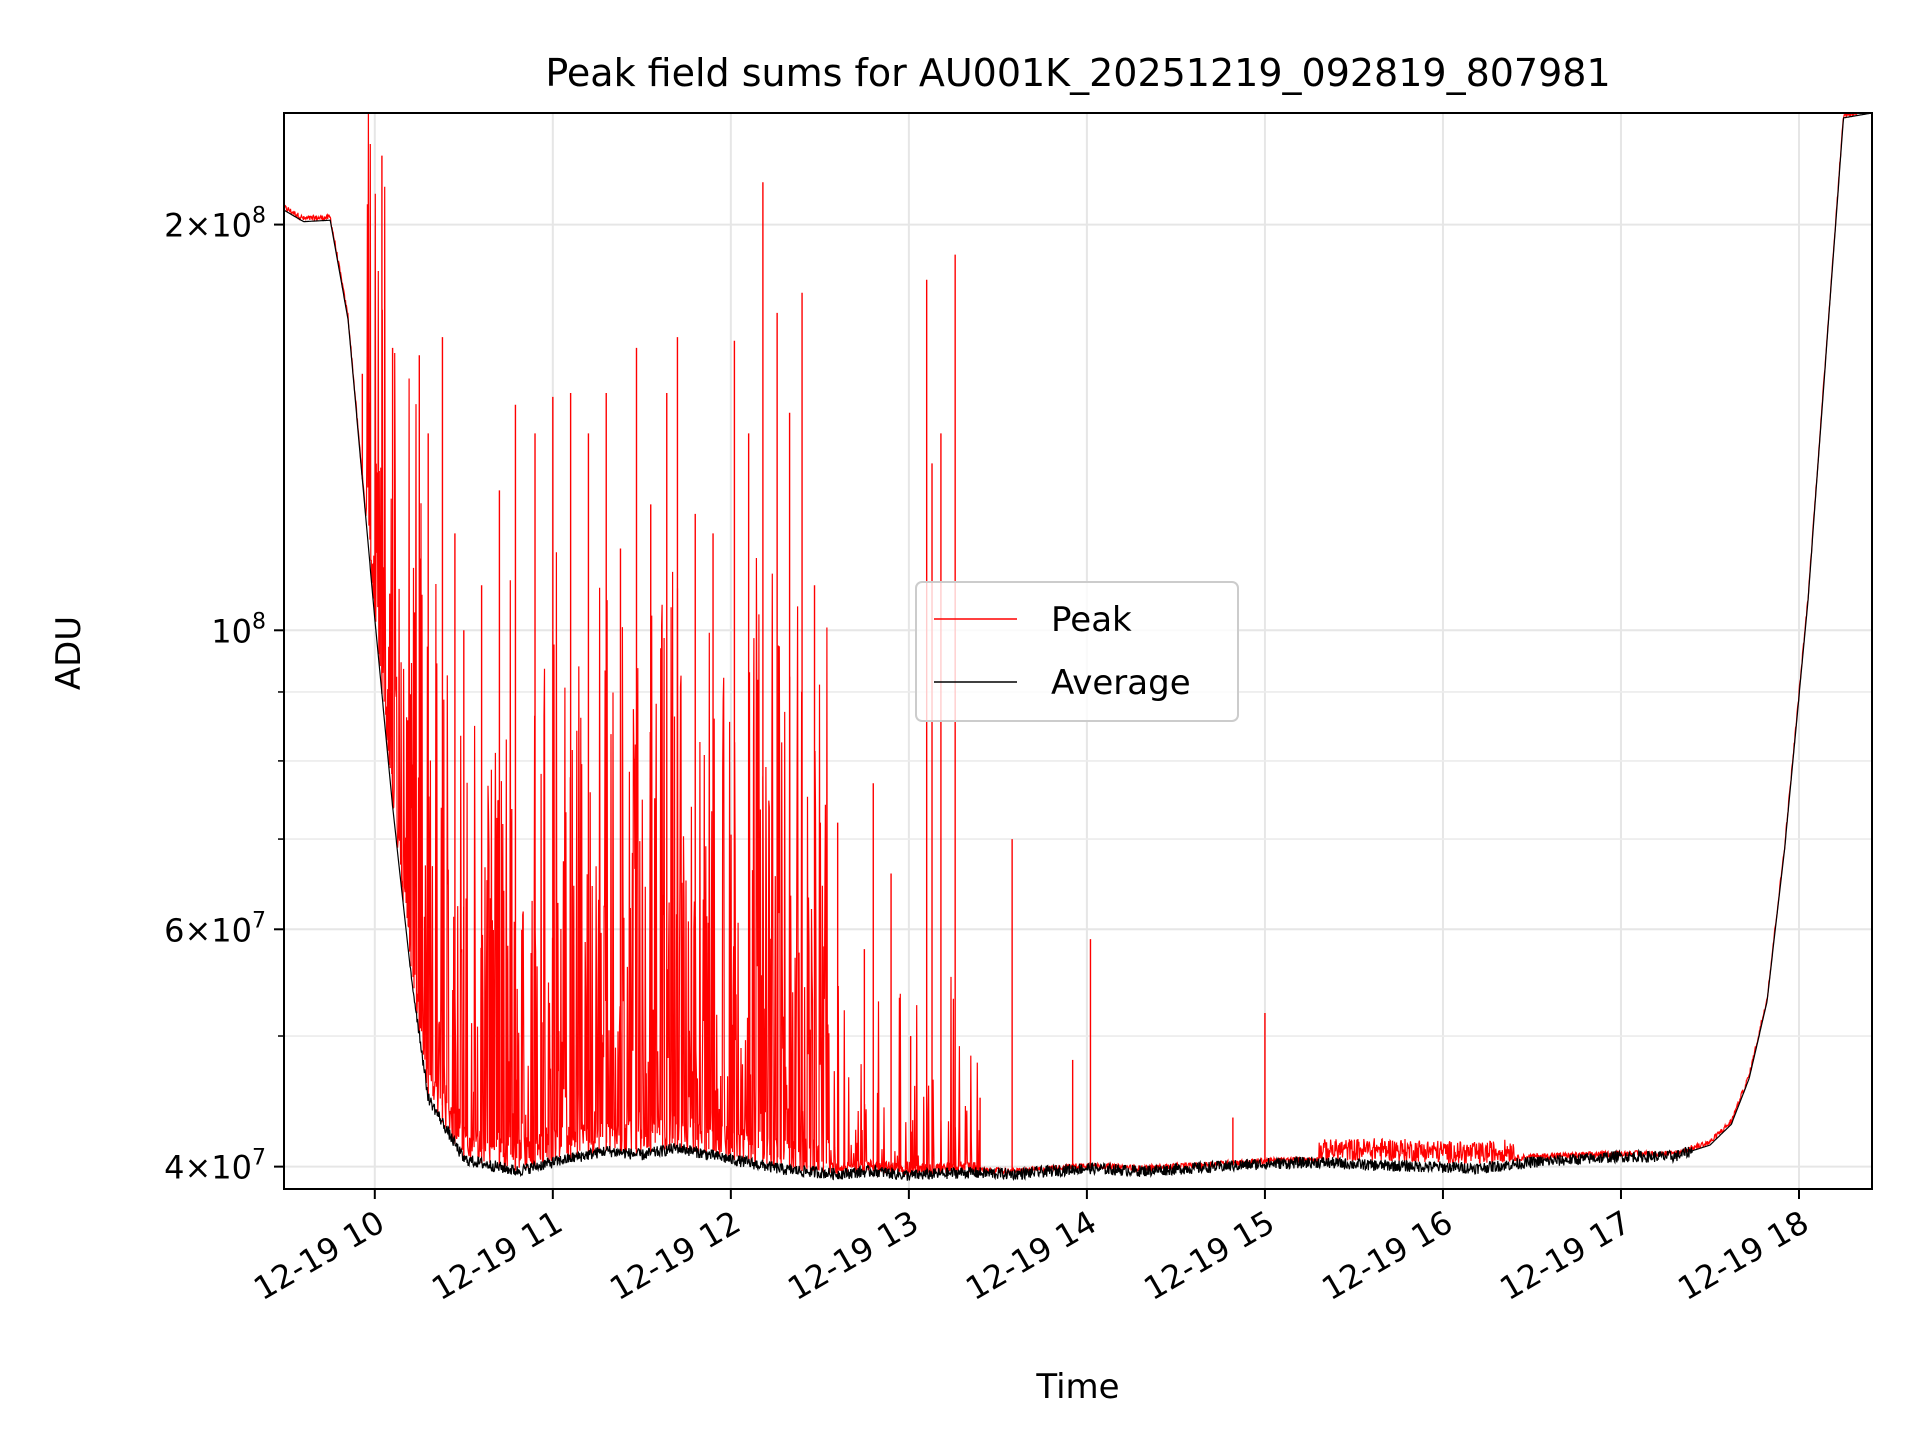 Image resolution: width=1920 pixels, height=1440 pixels. I want to click on y-tick-label-base: 4×10, so click(208, 1168).